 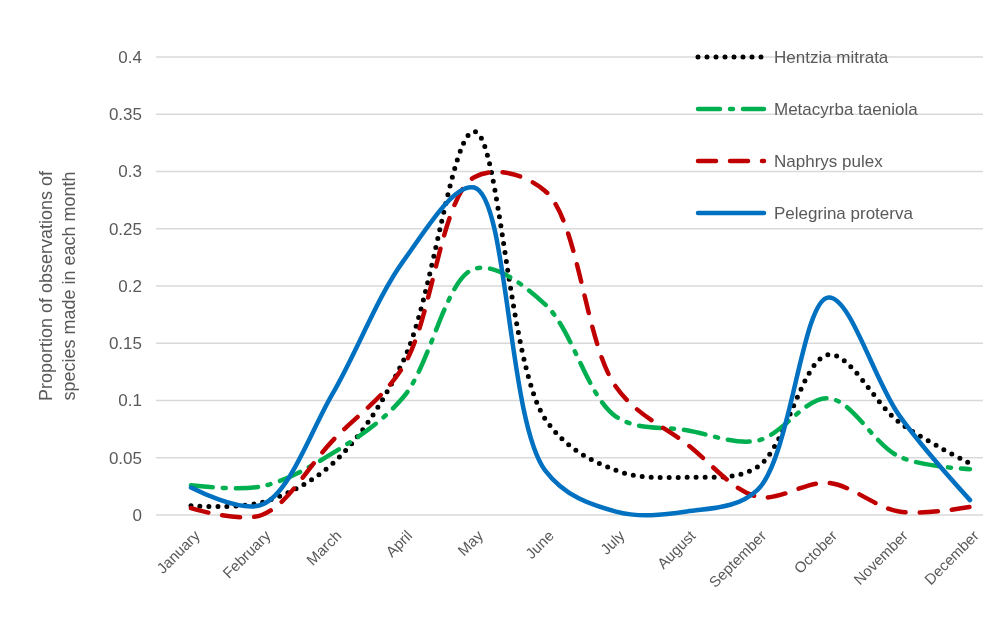 What do you see at coordinates (125, 458) in the screenshot?
I see `y-tick-label: 0.05` at bounding box center [125, 458].